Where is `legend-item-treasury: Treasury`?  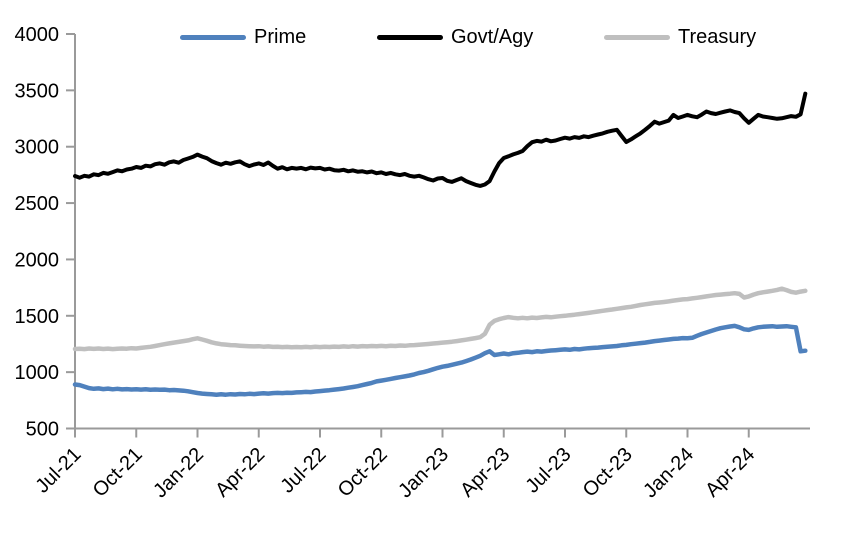
legend-item-treasury: Treasury is located at coordinates (680, 37).